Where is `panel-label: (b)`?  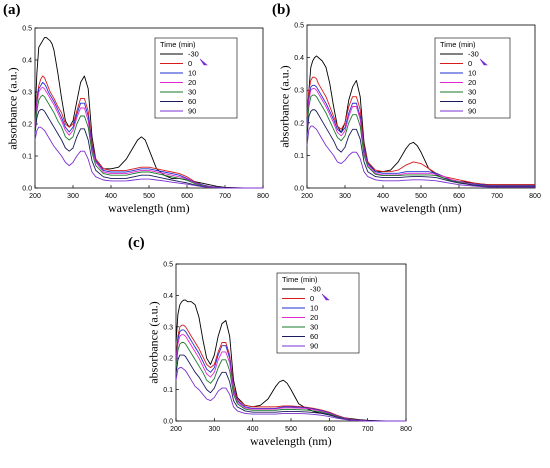
panel-label: (b) is located at coordinates (281, 10).